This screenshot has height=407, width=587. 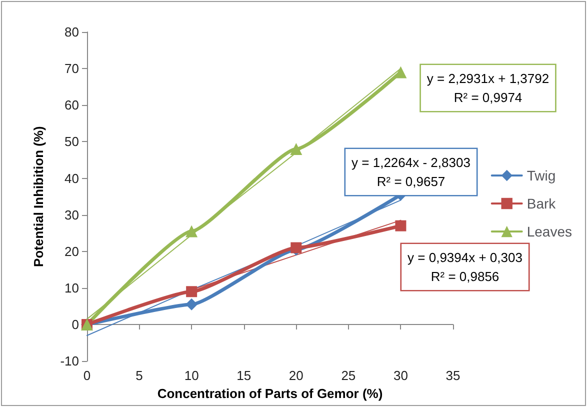 I want to click on x-axis-title: Concentration of Parts of Gemor (%), so click(x=270, y=393).